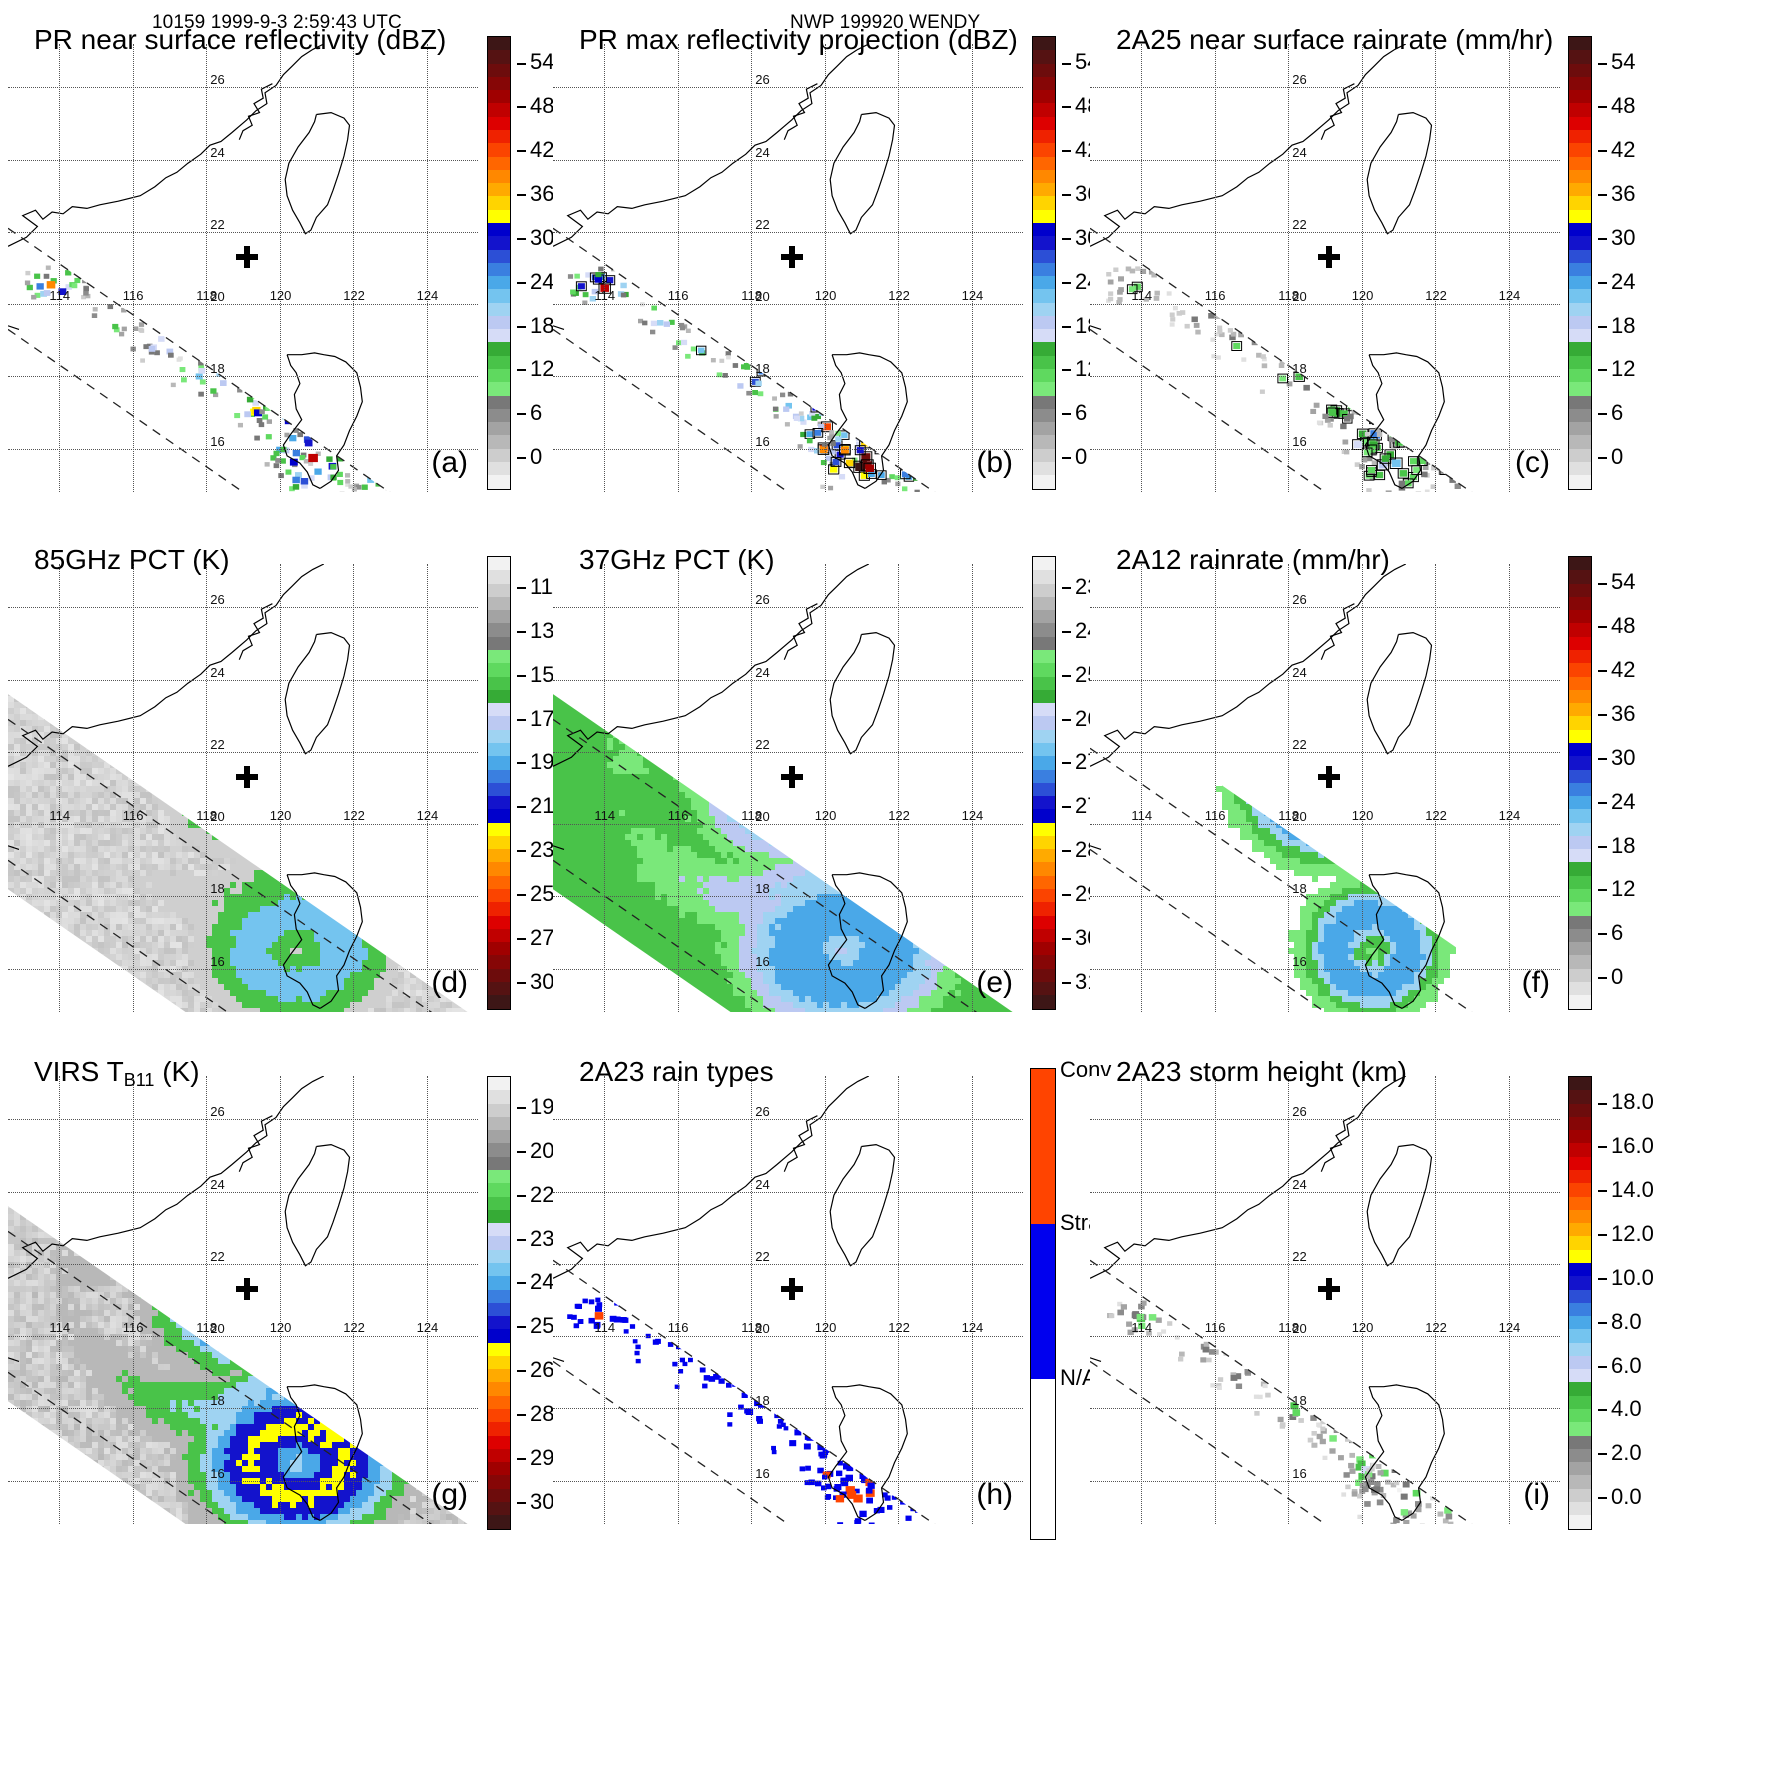  I want to click on map-canvas-c: 114 116 118 120 122 124 16 18 20 22 24 26, so click(1325, 268).